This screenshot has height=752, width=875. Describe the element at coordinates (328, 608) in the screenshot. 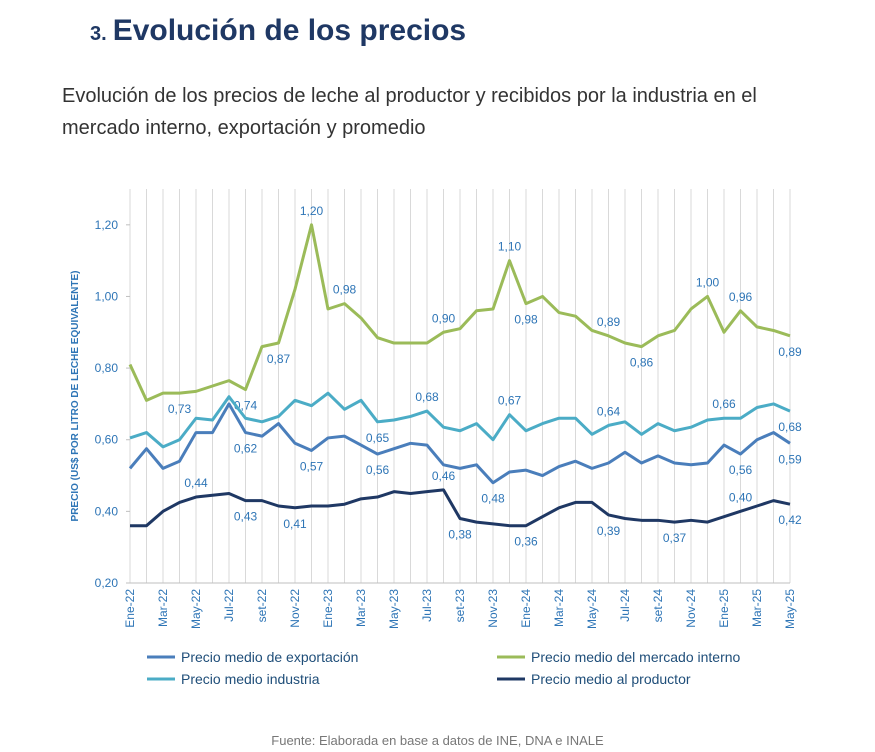

I see `x-tick-label: Ene-23` at that location.